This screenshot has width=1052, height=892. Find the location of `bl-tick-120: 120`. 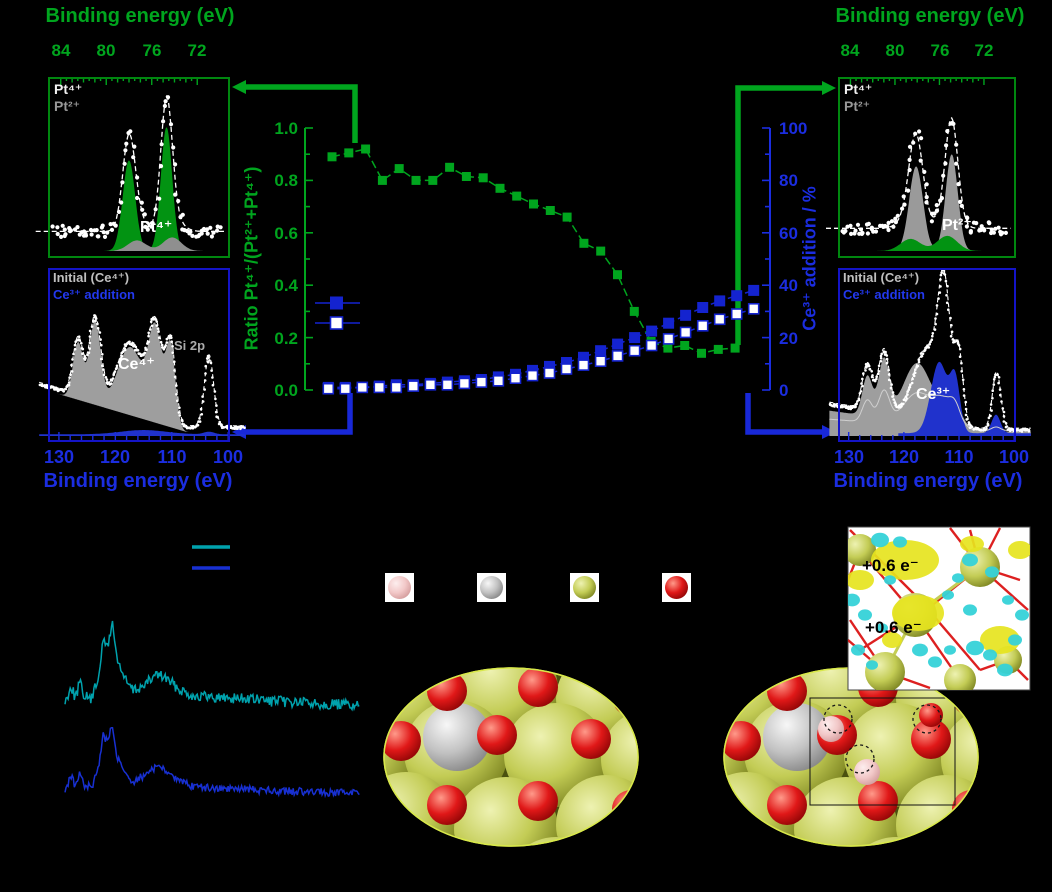

bl-tick-120: 120 is located at coordinates (115, 457).